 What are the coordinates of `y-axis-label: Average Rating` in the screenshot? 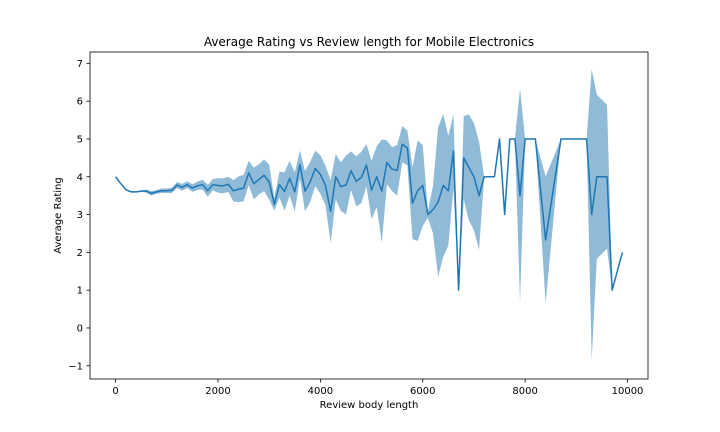 It's located at (58, 215).